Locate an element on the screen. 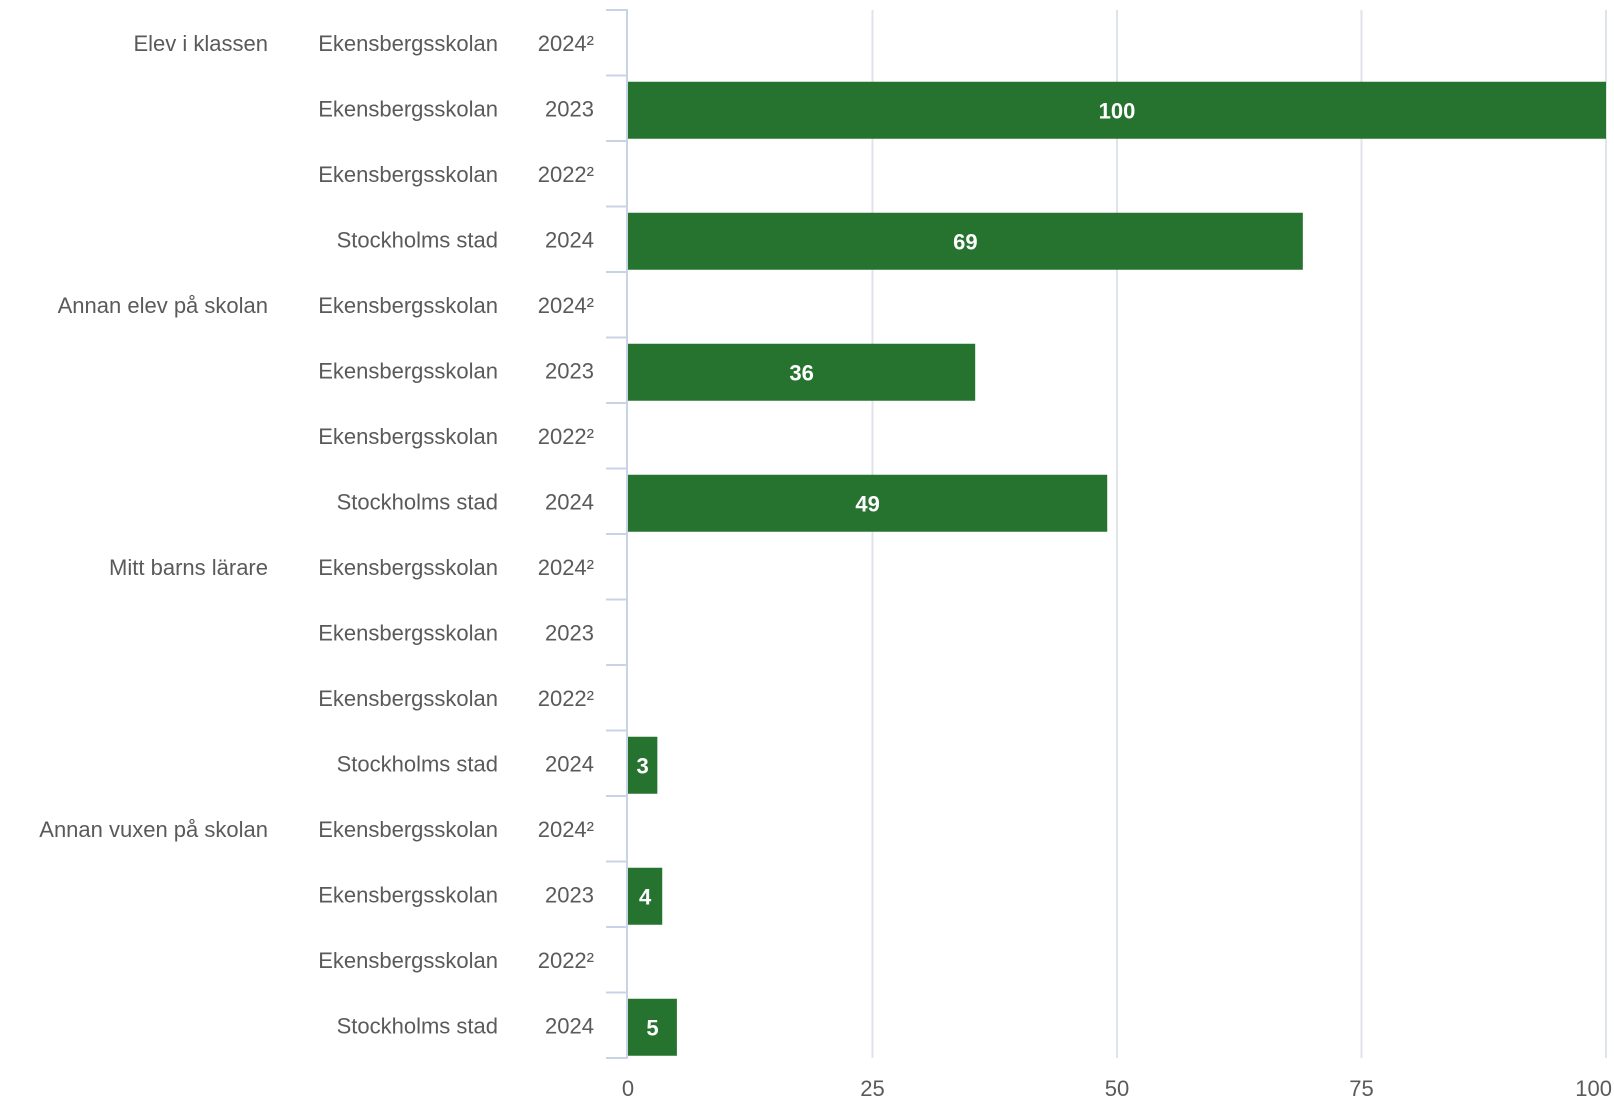  tick-label: 100 is located at coordinates (1593, 1088).